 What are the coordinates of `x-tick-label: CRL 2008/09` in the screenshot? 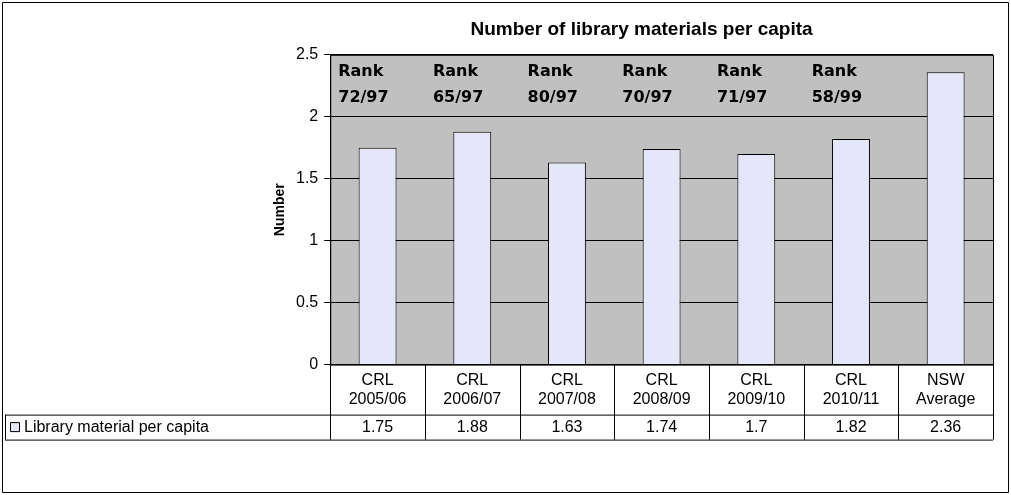 It's located at (661, 388).